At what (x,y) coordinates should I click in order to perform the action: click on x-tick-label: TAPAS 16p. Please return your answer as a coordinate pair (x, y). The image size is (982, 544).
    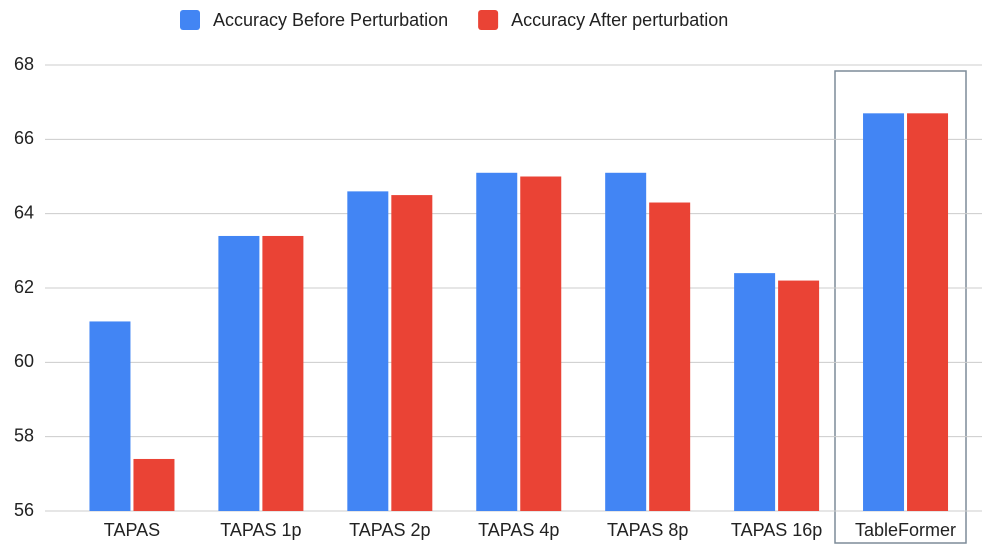
    Looking at the image, I should click on (776, 530).